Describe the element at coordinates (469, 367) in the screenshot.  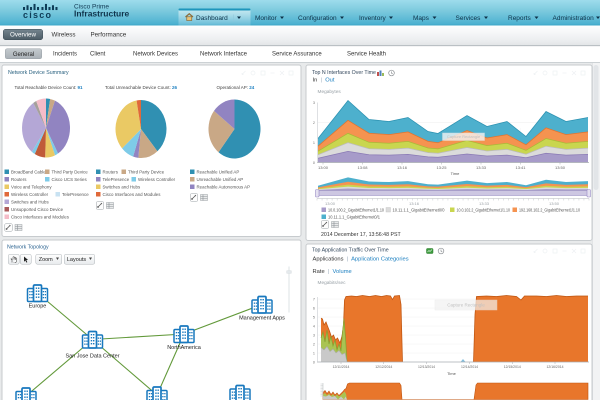
I see `svg-text: 12/14/2014` at that location.